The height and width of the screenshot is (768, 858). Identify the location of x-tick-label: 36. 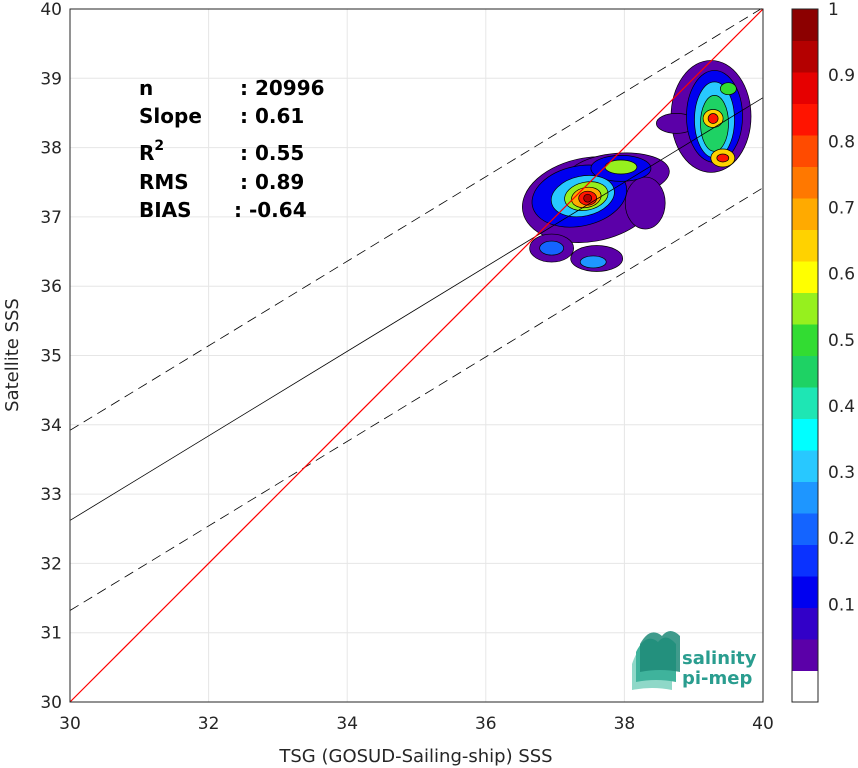
(486, 724).